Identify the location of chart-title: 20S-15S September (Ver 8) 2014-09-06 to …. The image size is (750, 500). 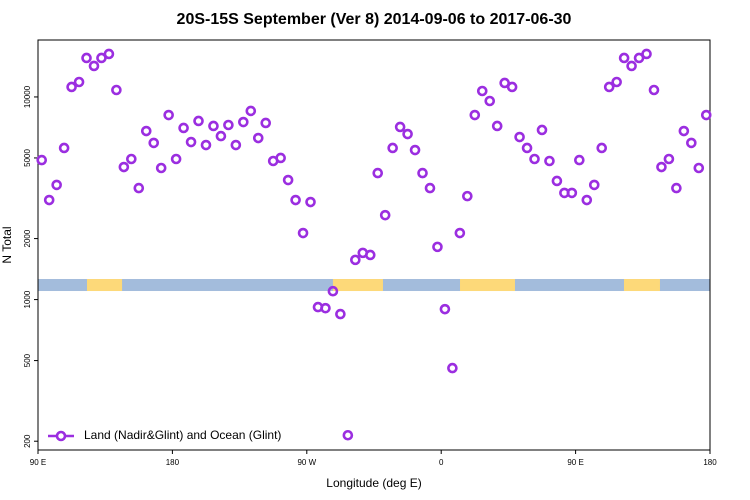
(374, 19).